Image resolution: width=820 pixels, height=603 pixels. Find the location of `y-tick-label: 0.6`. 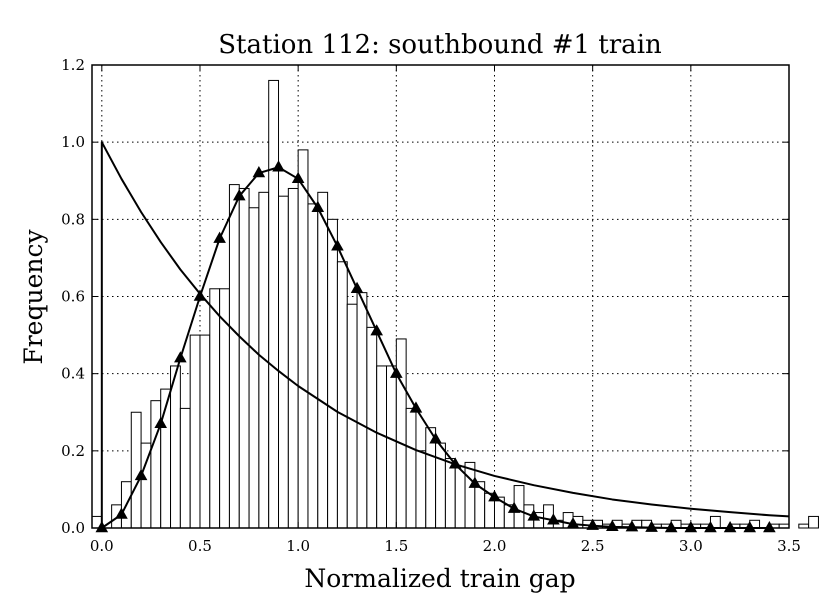

y-tick-label: 0.6 is located at coordinates (73, 297).